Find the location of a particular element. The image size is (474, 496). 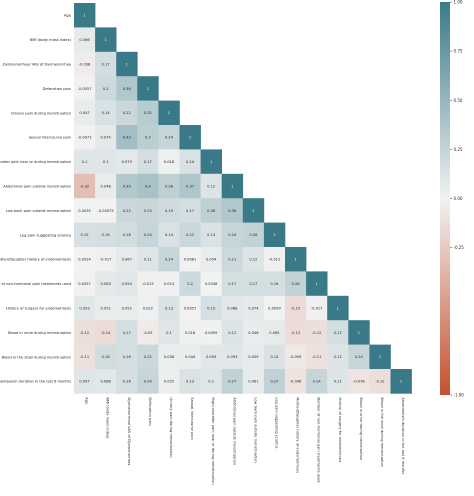

cell-value-label: -0.0057 is located at coordinates (85, 89).